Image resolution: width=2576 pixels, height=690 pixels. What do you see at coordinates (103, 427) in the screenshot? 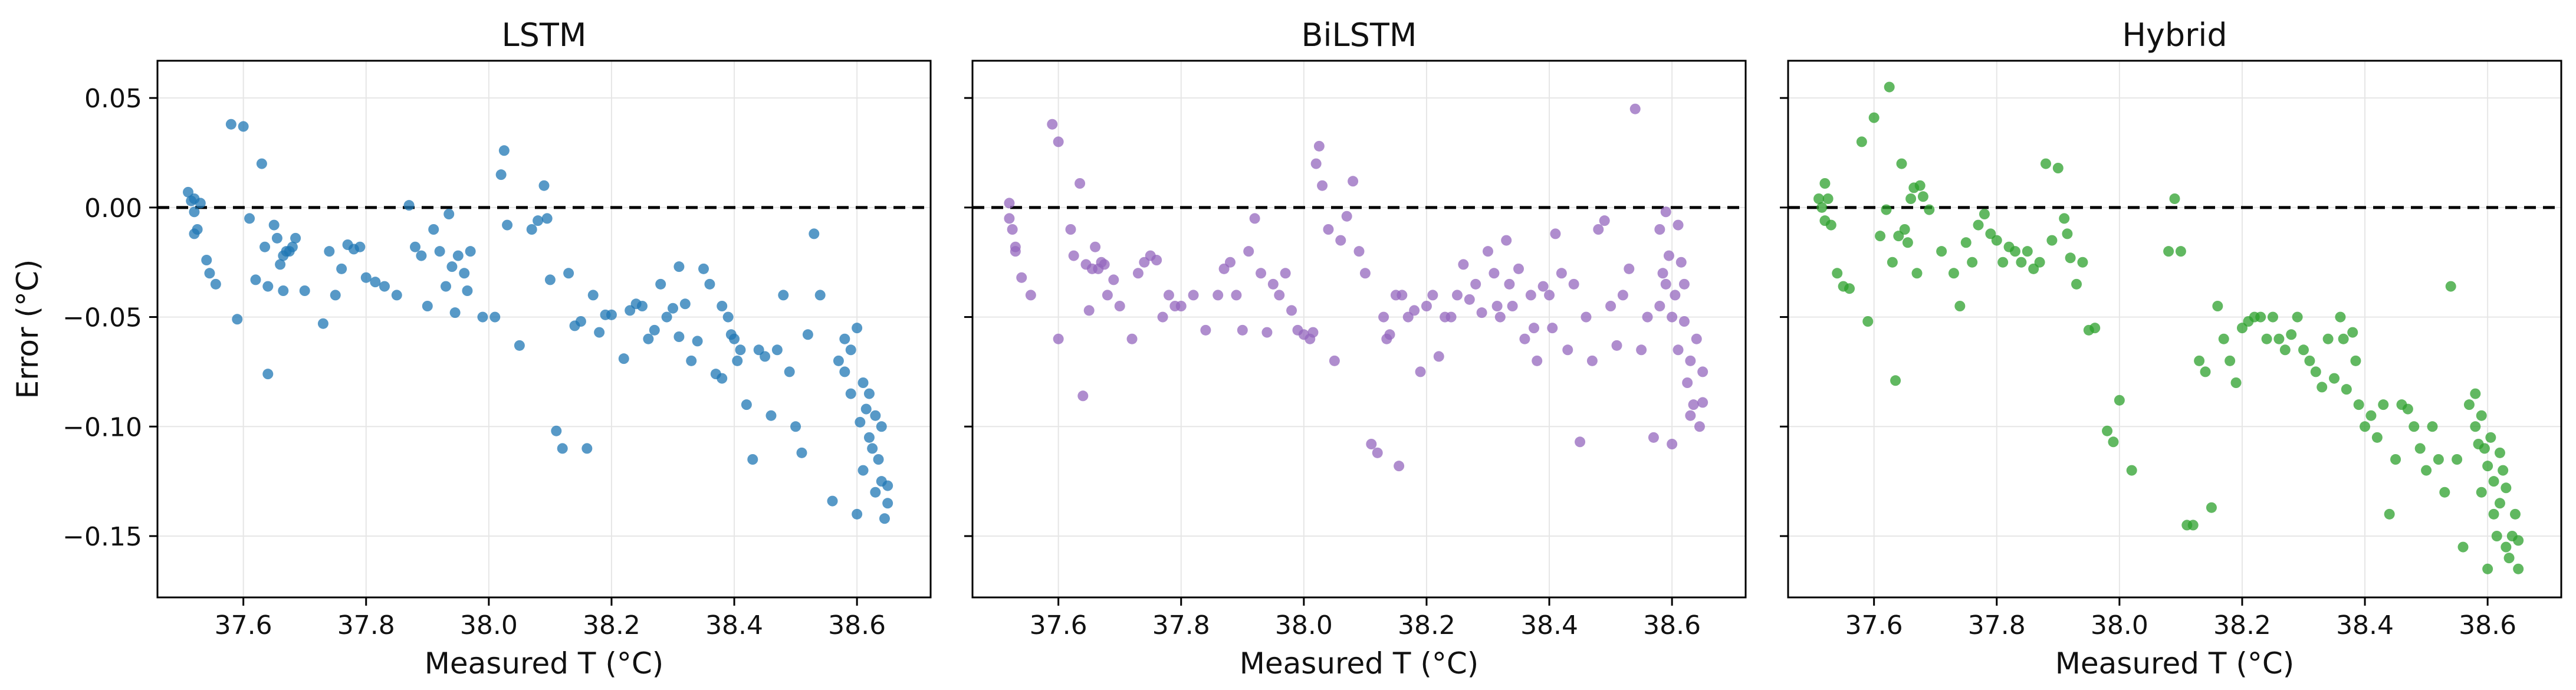
I see `y-tick-label: −0.10` at bounding box center [103, 427].